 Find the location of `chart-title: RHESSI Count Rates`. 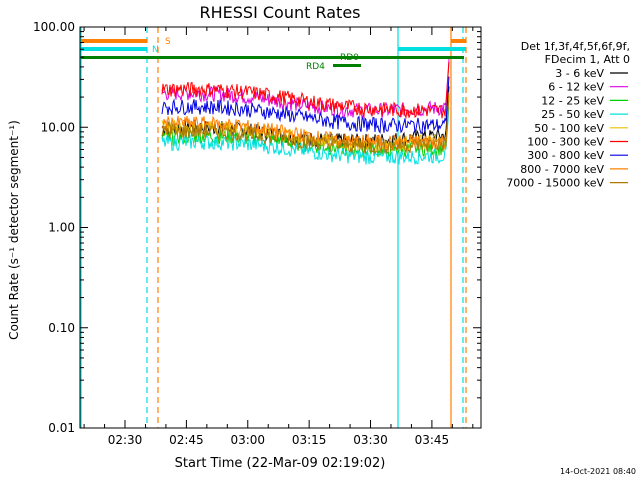

chart-title: RHESSI Count Rates is located at coordinates (280, 12).